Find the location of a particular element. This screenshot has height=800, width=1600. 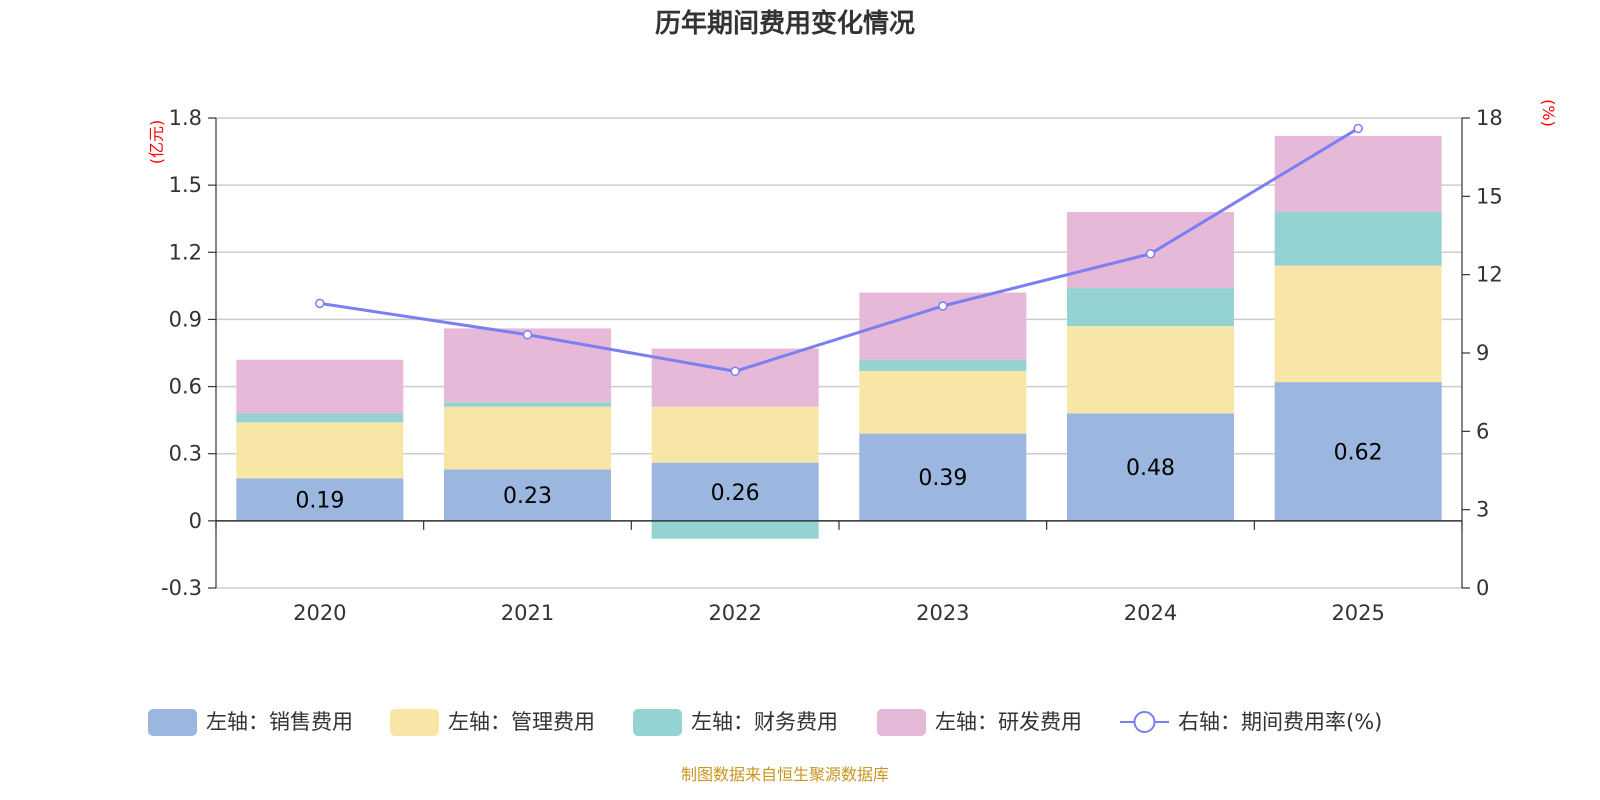

left-tick-label: -0.3 is located at coordinates (181, 588).